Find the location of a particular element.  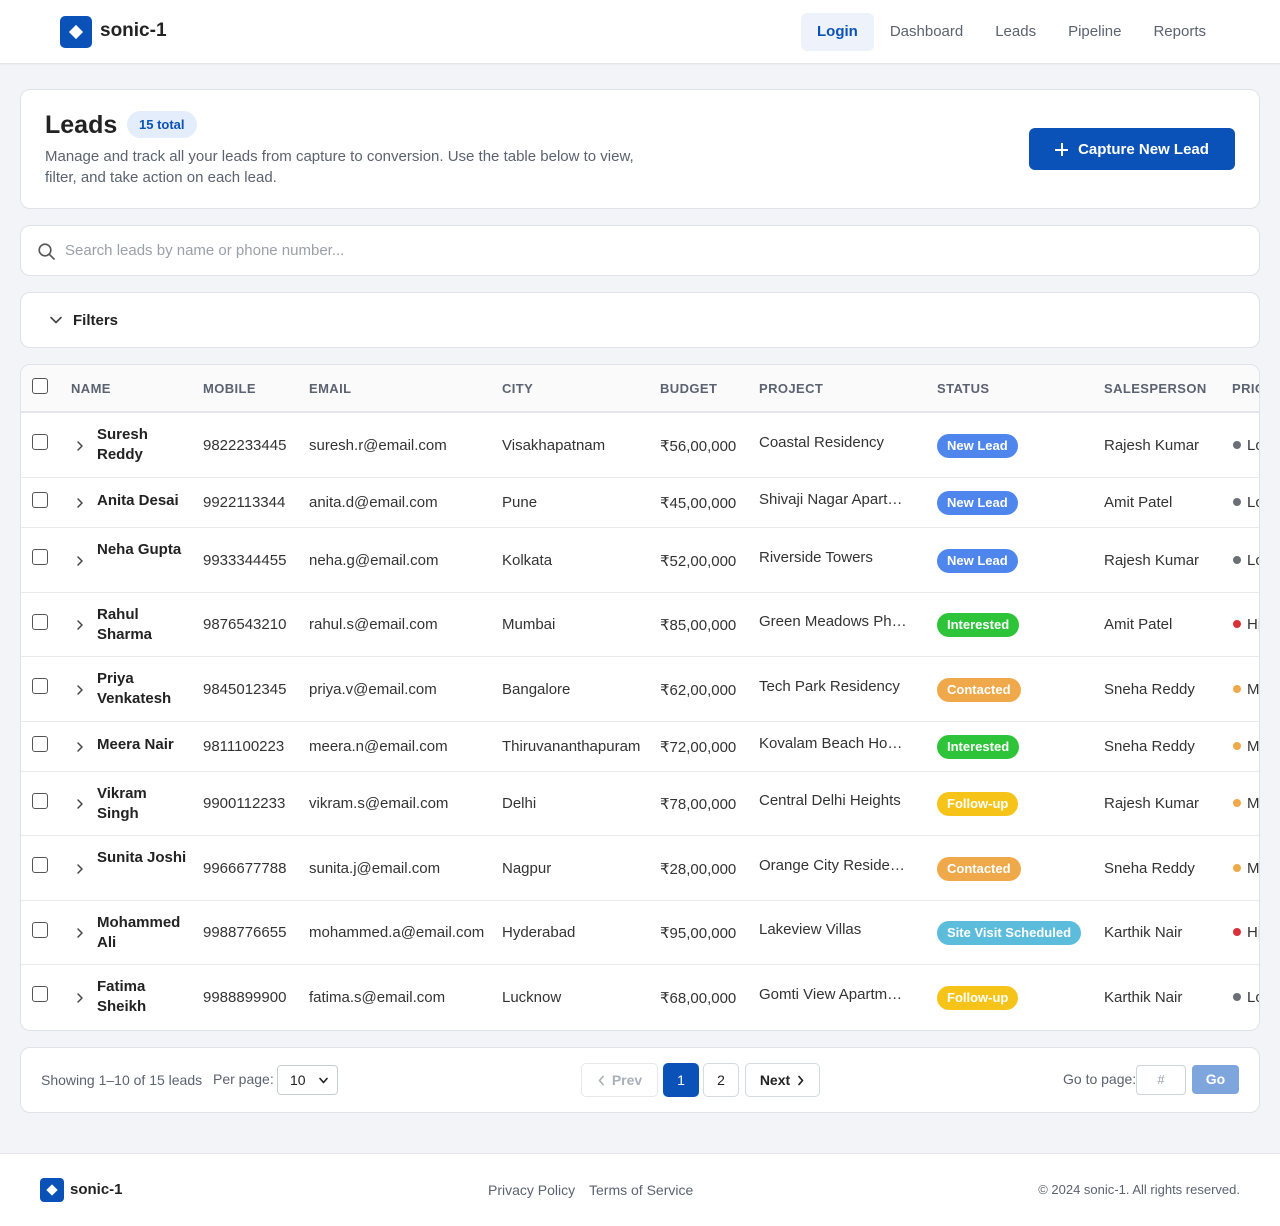

column-header-name: NAME is located at coordinates (91, 388).